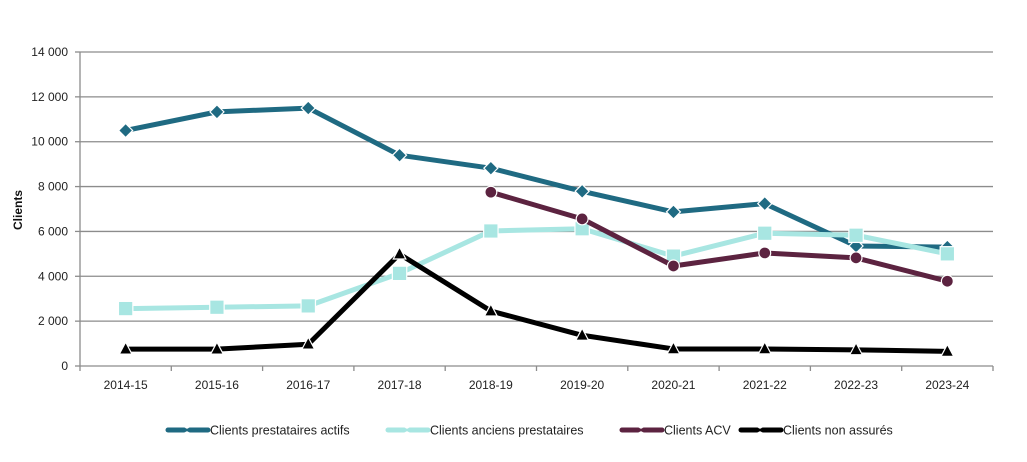 This screenshot has height=462, width=1027. Describe the element at coordinates (507, 431) in the screenshot. I see `legend-label: Clients anciens prestataires` at that location.